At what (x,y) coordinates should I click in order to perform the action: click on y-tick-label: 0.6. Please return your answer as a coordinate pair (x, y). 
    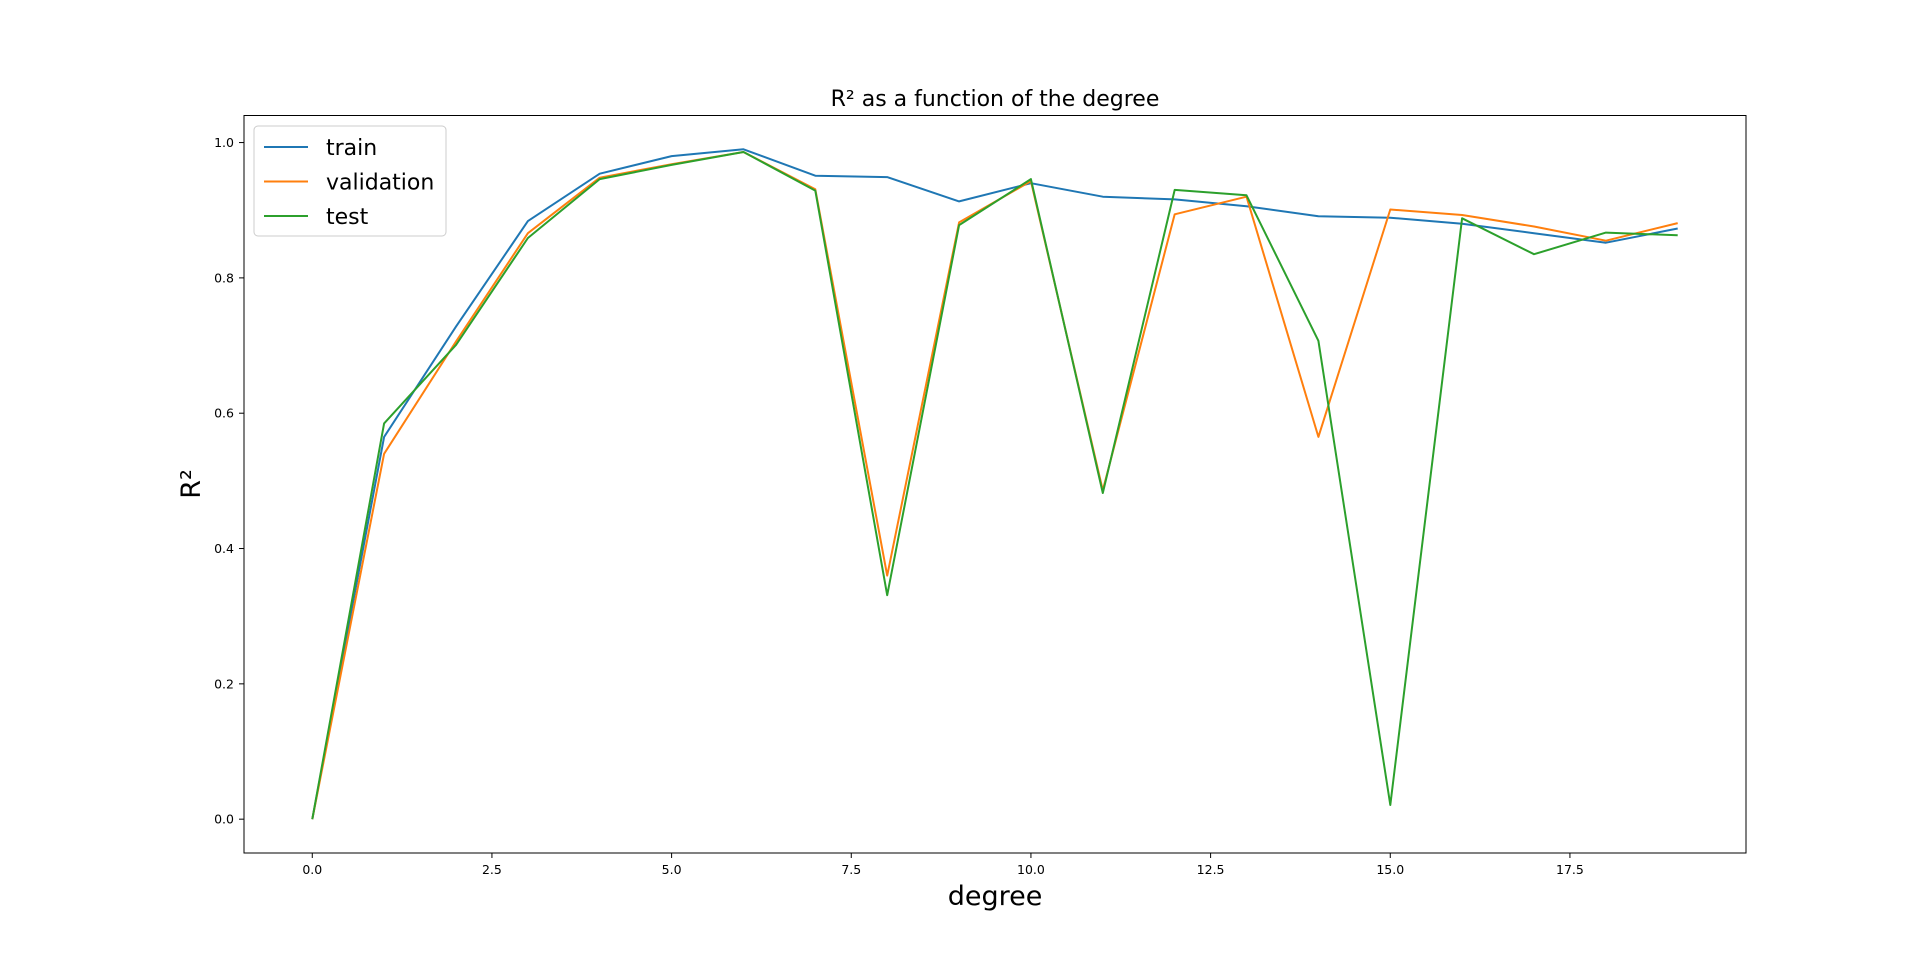
    Looking at the image, I should click on (224, 413).